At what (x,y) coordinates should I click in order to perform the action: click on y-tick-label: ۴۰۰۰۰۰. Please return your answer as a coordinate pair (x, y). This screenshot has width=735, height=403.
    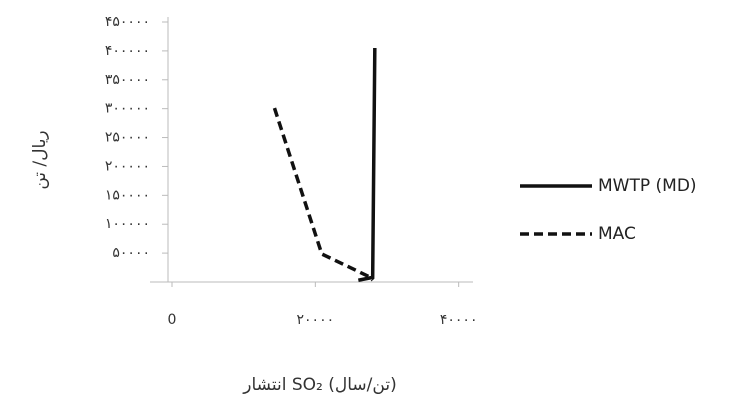
    Looking at the image, I should click on (127, 51).